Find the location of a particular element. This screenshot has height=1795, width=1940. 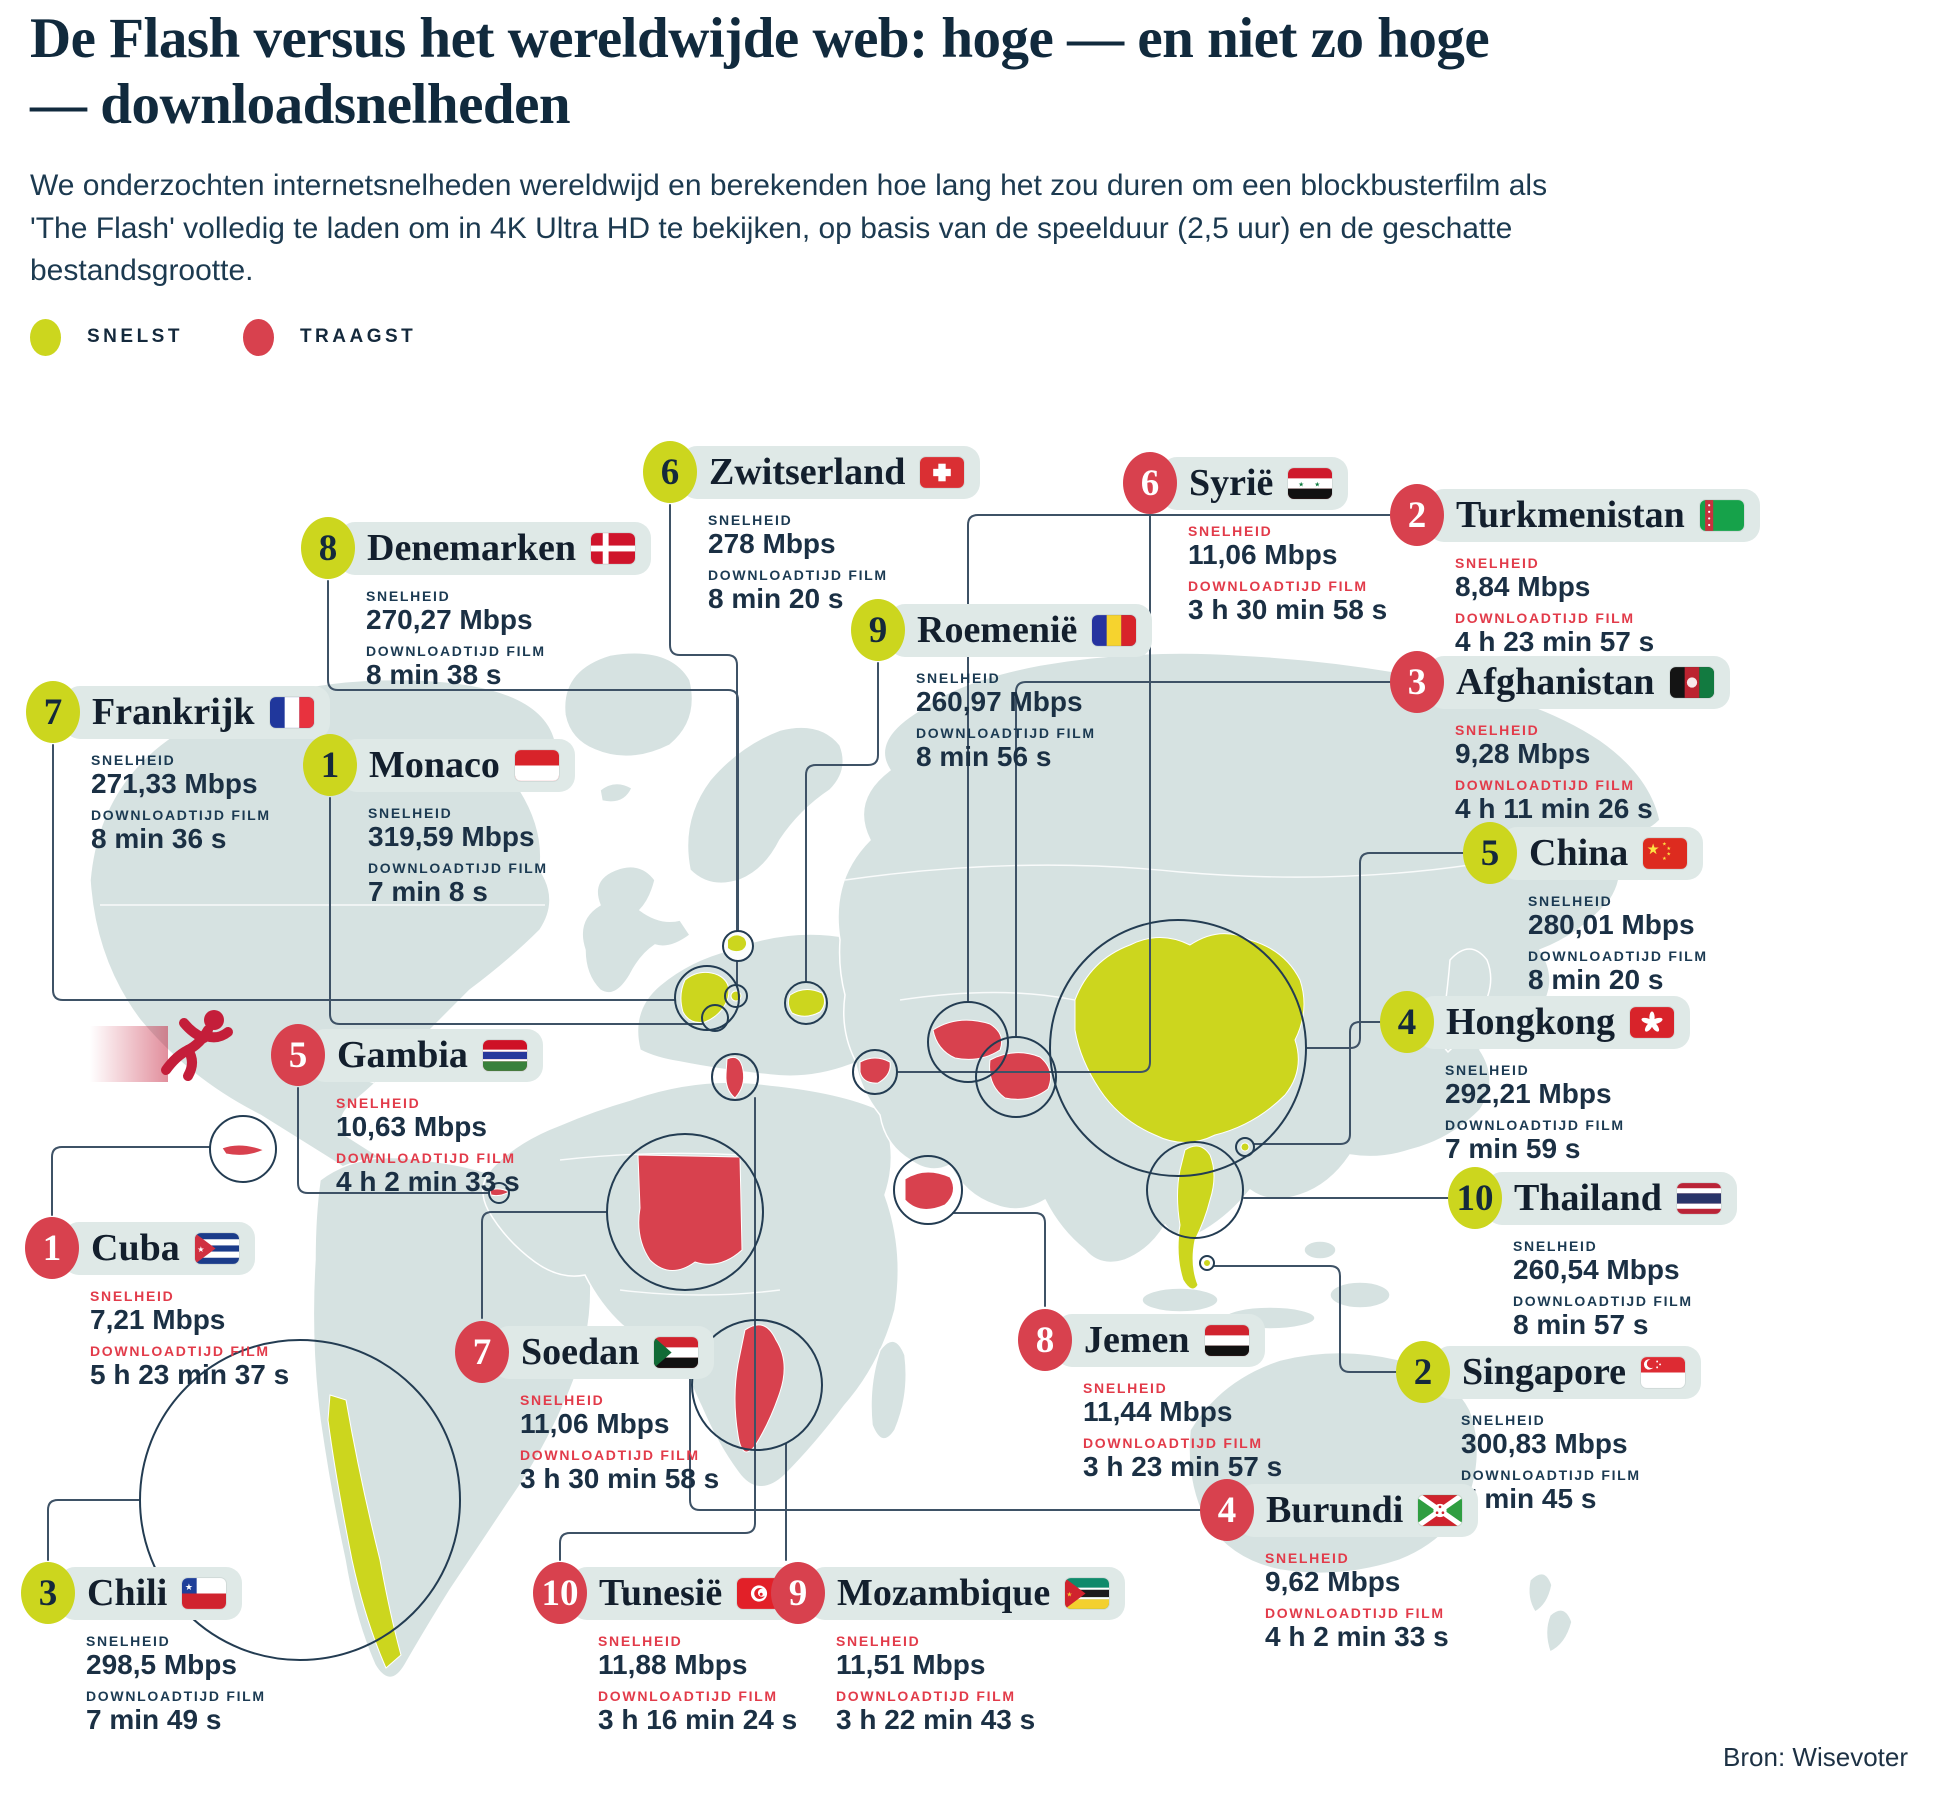

speed-value: 11,44 Mbps is located at coordinates (1158, 1411).